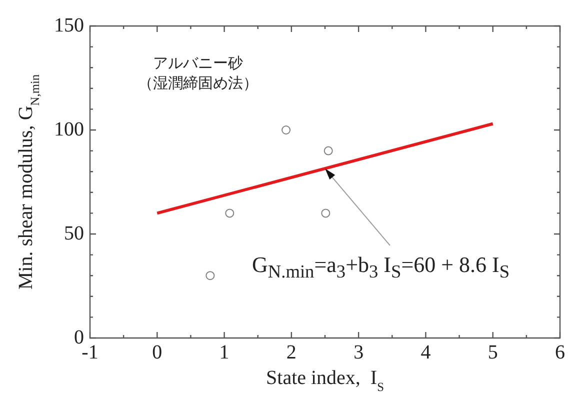 Image resolution: width=578 pixels, height=403 pixels. Describe the element at coordinates (425, 352) in the screenshot. I see `x-tick-label: 4` at that location.